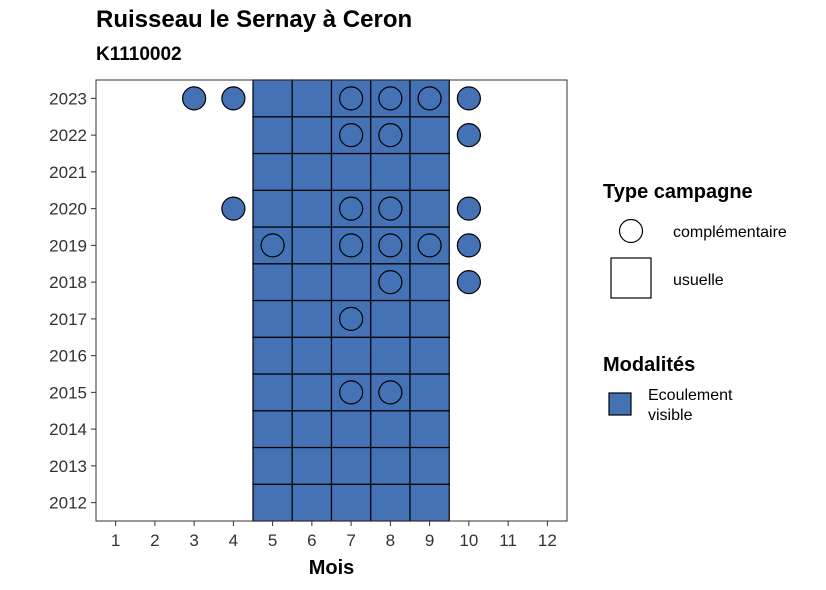 The image size is (826, 590). Describe the element at coordinates (350, 540) in the screenshot. I see `x-tick-label-7: 7` at that location.